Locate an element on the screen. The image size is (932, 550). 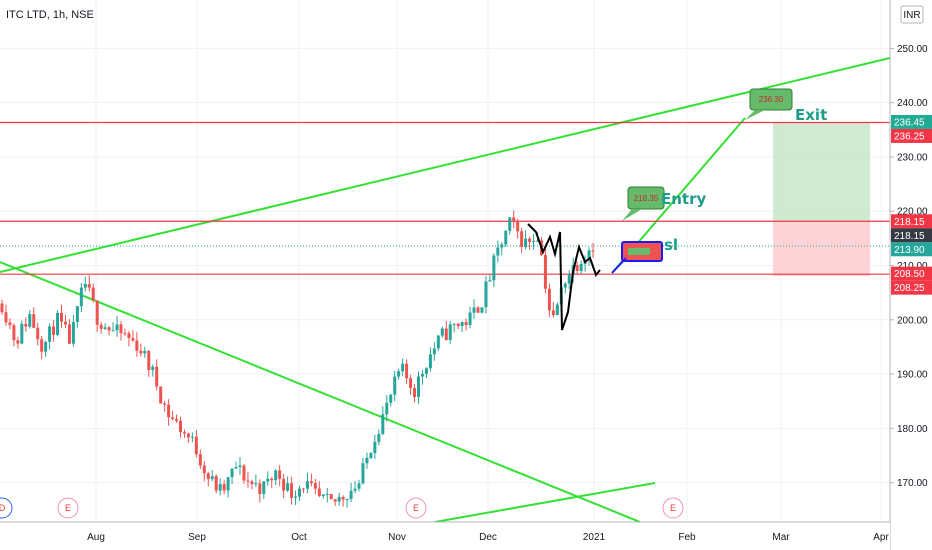
sl-callout-inner is located at coordinates (639, 251).